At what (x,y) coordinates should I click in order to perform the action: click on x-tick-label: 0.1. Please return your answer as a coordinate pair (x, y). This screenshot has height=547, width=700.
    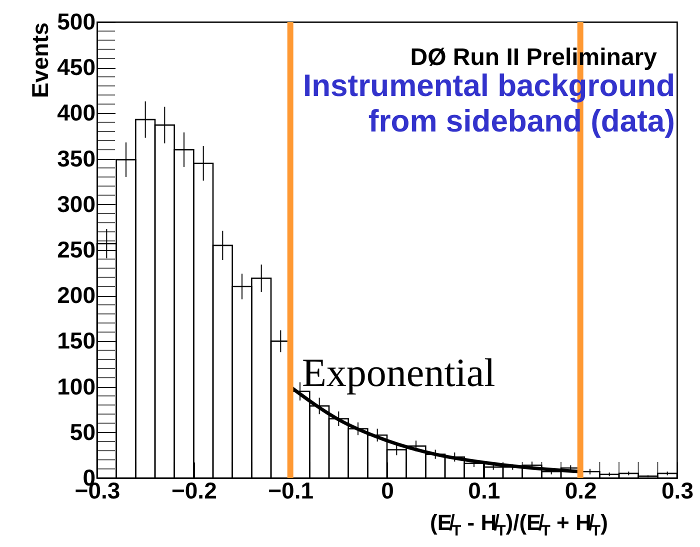
    Looking at the image, I should click on (484, 491).